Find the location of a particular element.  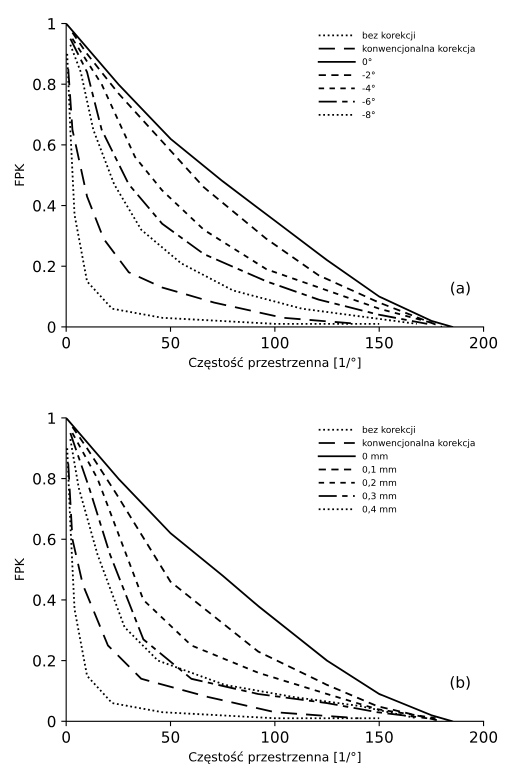

legend-label: 0,4 mm is located at coordinates (379, 510).